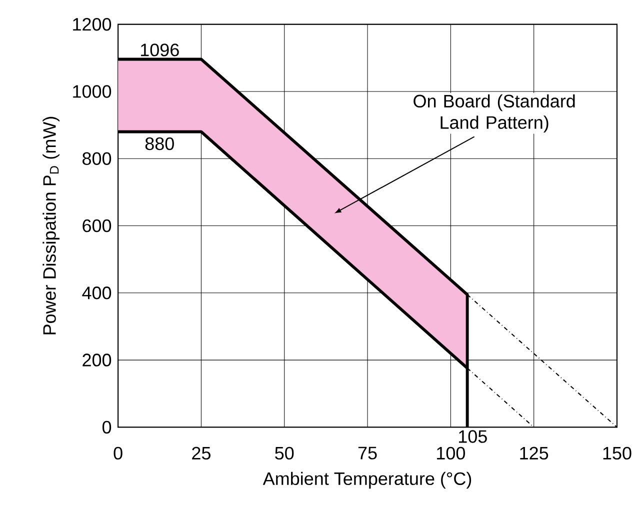 The image size is (643, 516). I want to click on x-tick-label: 25, so click(201, 453).